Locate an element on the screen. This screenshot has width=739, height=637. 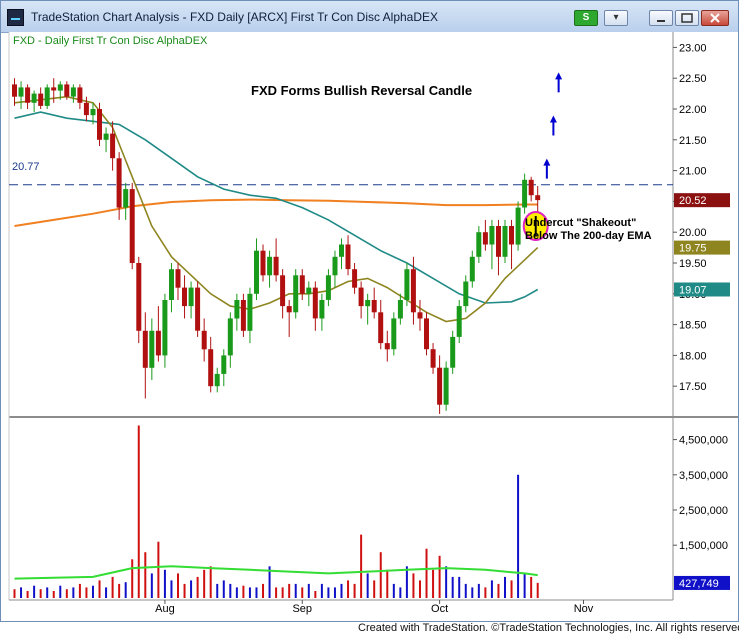
price-tick-label: 20.00 is located at coordinates (693, 233).